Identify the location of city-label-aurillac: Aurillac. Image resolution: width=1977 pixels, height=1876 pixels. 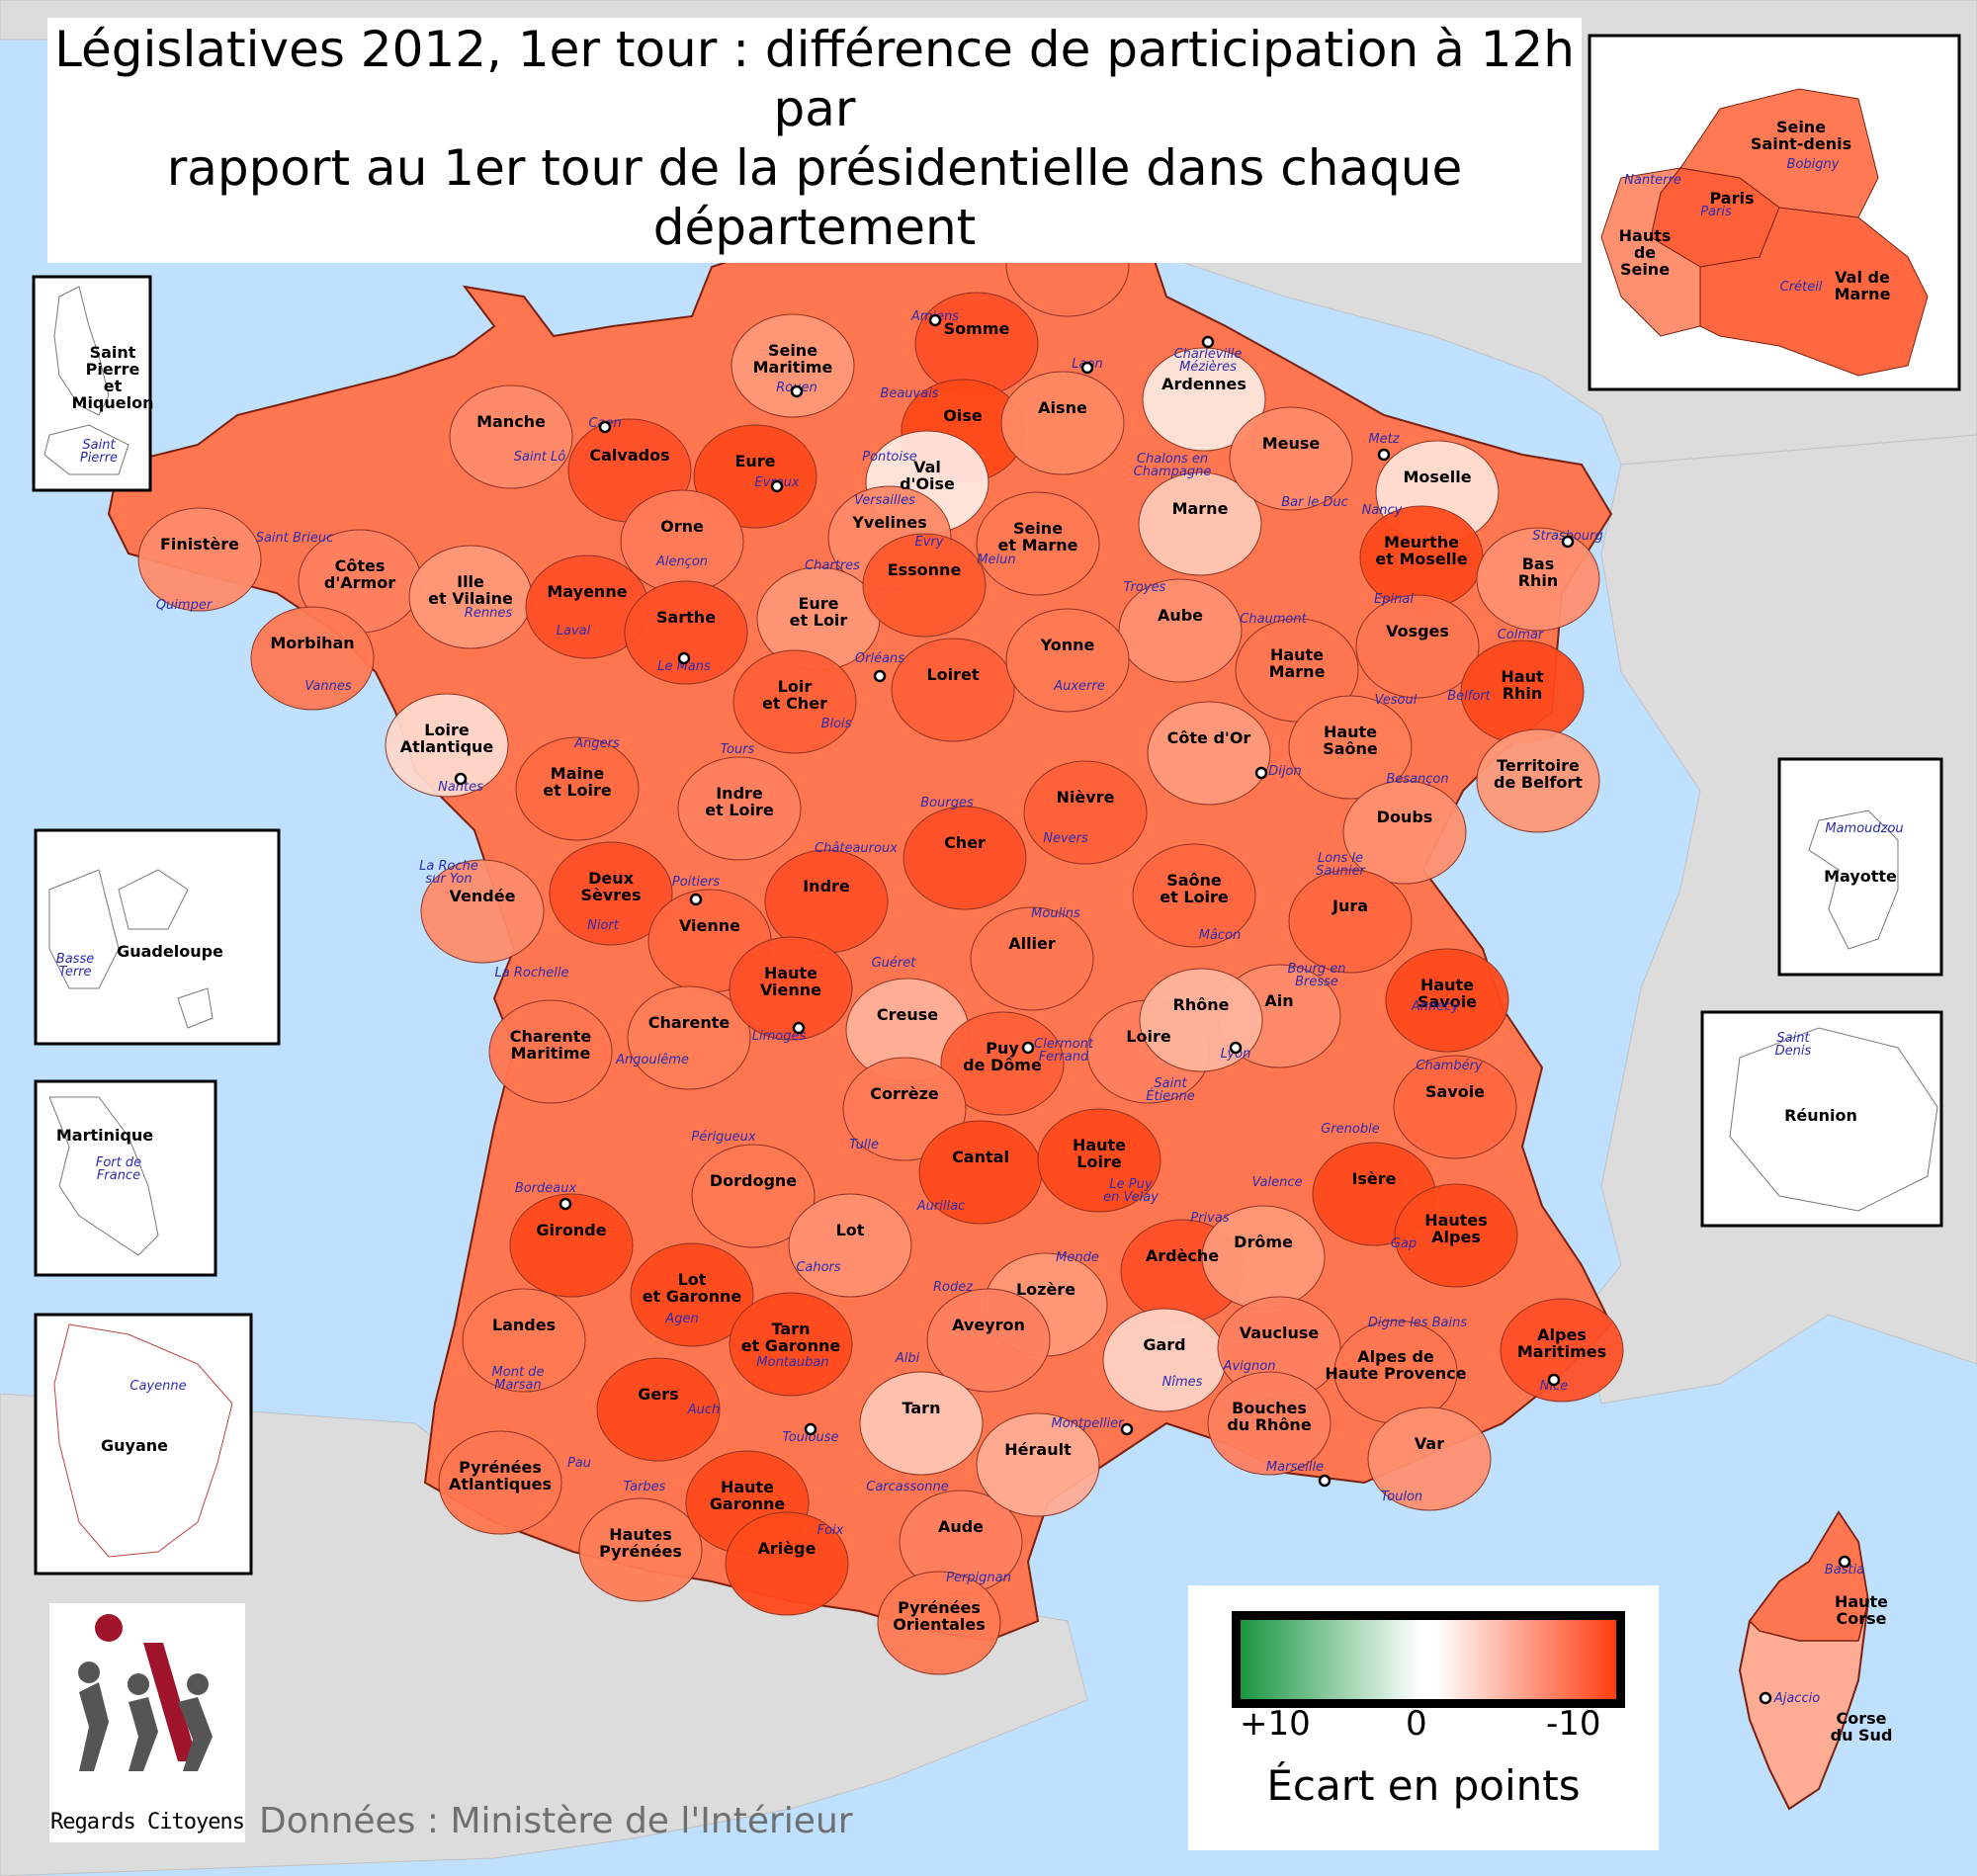
(941, 1206).